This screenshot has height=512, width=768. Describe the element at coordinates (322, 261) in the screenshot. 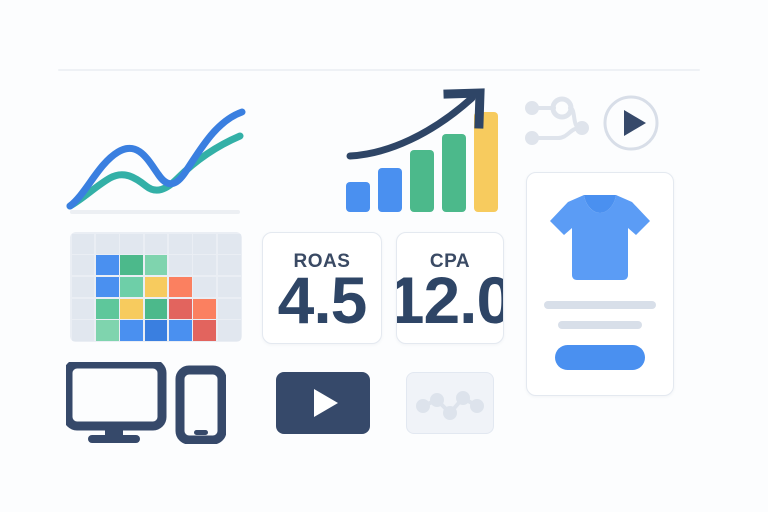

I see `kpi-label-roas: ROAS` at that location.